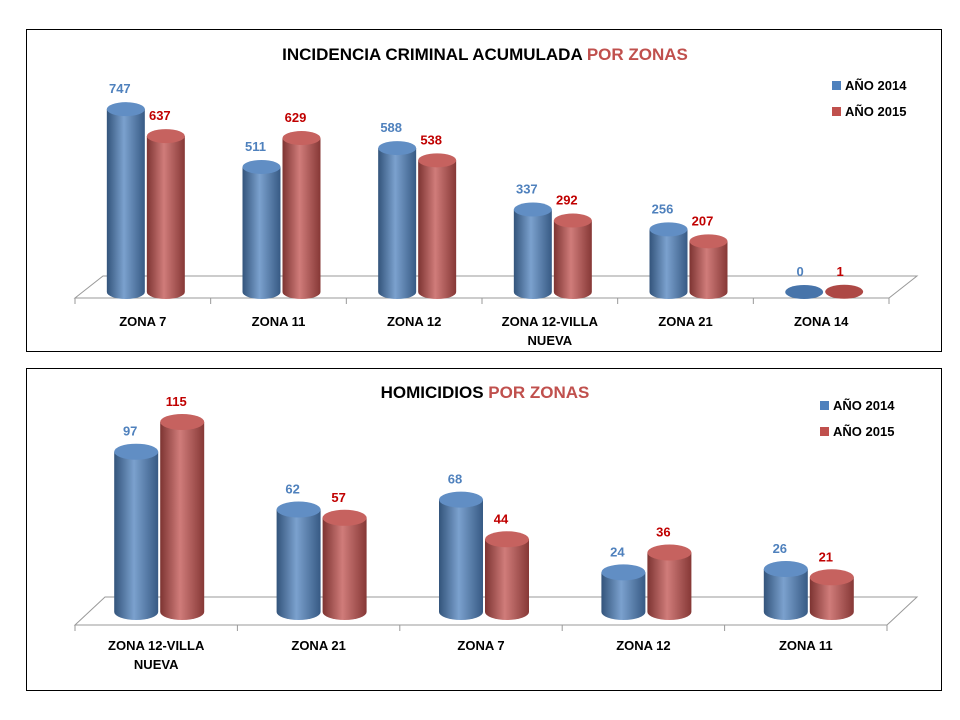 The image size is (960, 720). I want to click on data-label-2014: 97, so click(130, 431).